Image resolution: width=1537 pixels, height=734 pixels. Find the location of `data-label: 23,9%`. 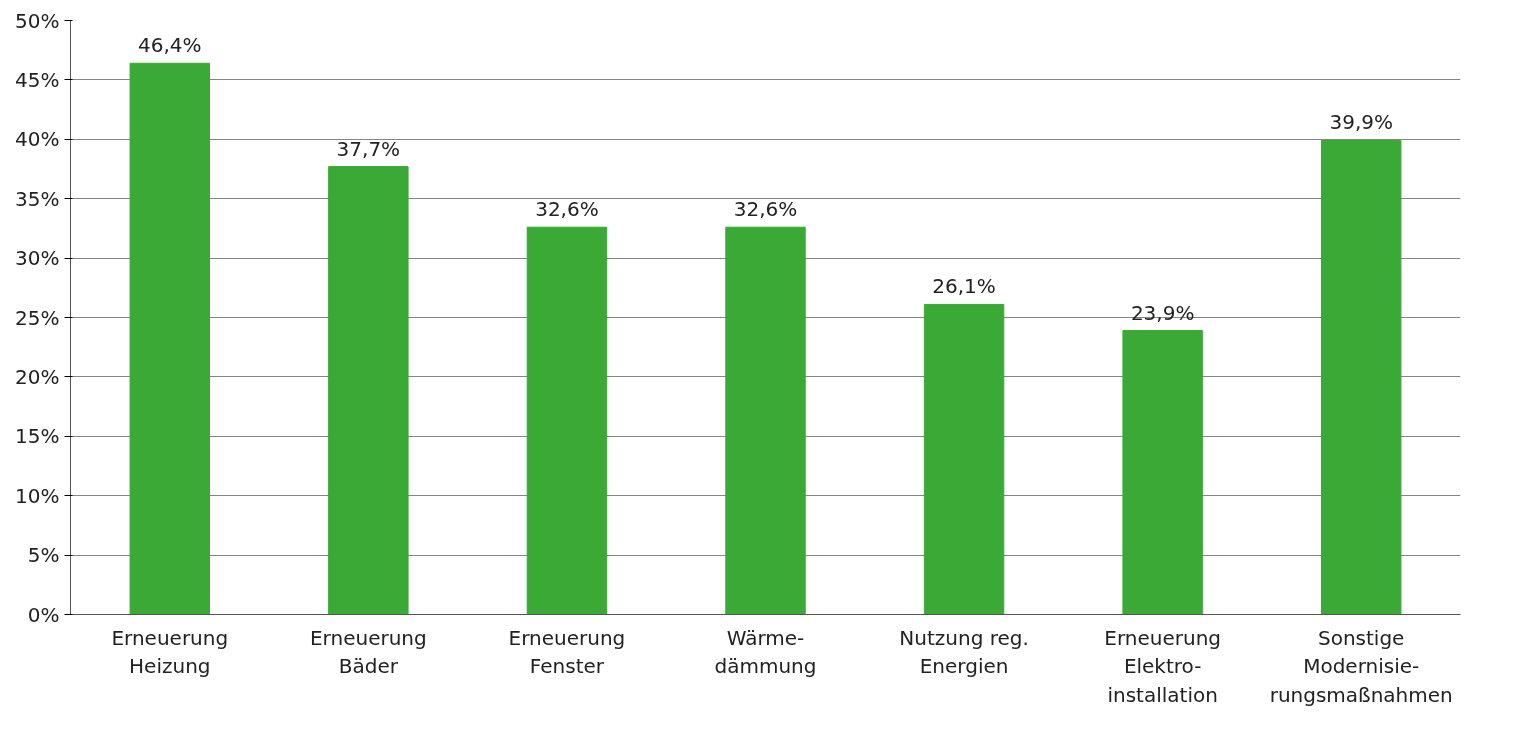

data-label: 23,9% is located at coordinates (1162, 312).